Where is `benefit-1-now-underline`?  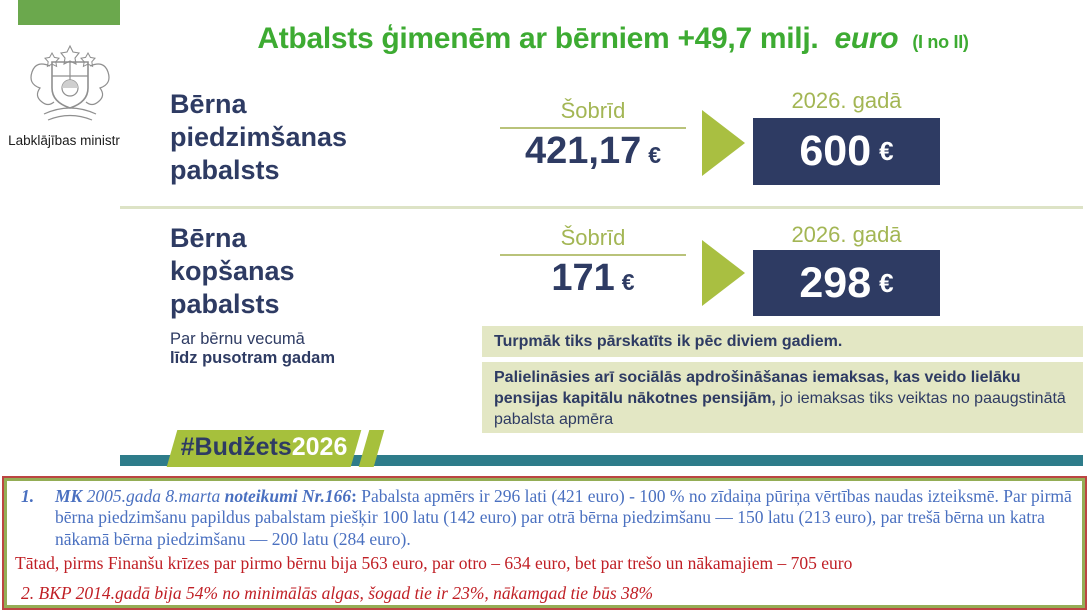 benefit-1-now-underline is located at coordinates (593, 128).